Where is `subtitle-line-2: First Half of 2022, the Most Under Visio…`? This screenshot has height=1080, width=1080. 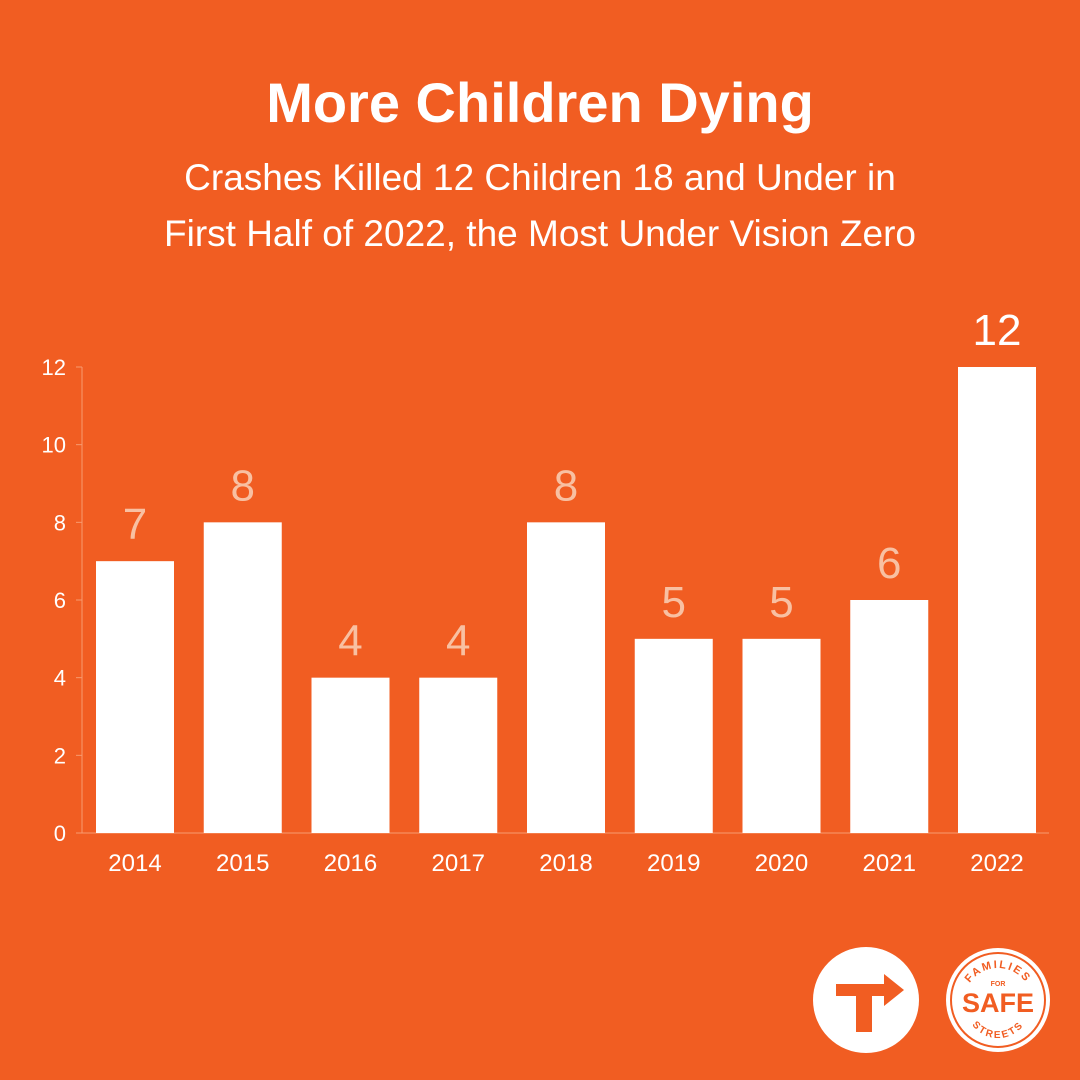 subtitle-line-2: First Half of 2022, the Most Under Visio… is located at coordinates (540, 233).